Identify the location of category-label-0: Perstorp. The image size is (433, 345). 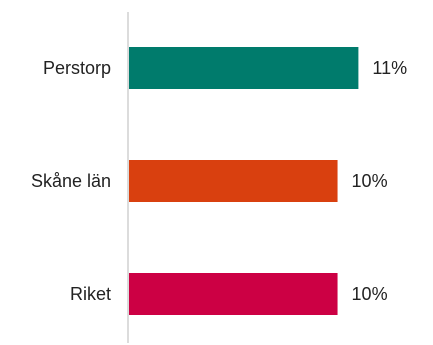
(77, 68).